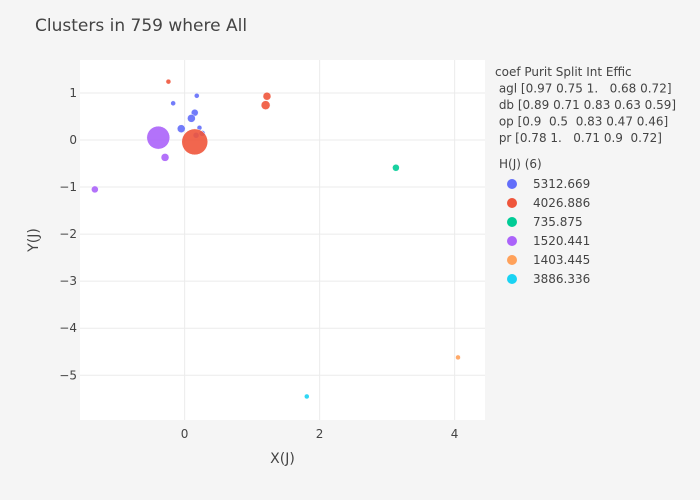  What do you see at coordinates (68, 281) in the screenshot?
I see `y-tick-label: −3` at bounding box center [68, 281].